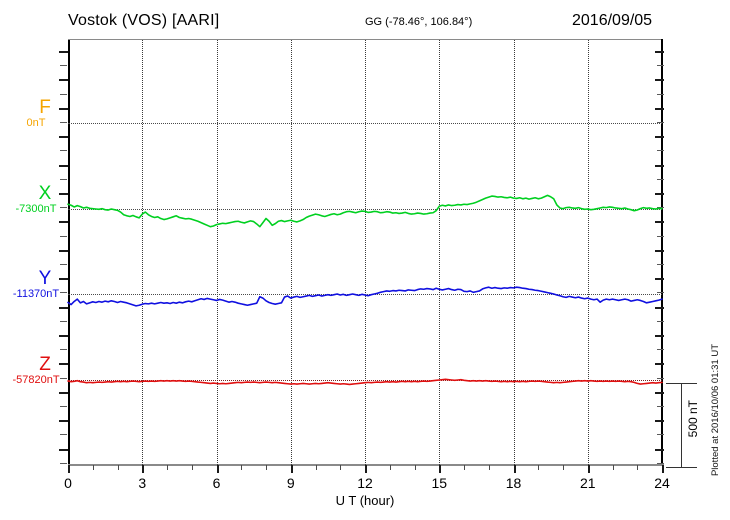  I want to click on x-tick-label-3: 3, so click(142, 483).